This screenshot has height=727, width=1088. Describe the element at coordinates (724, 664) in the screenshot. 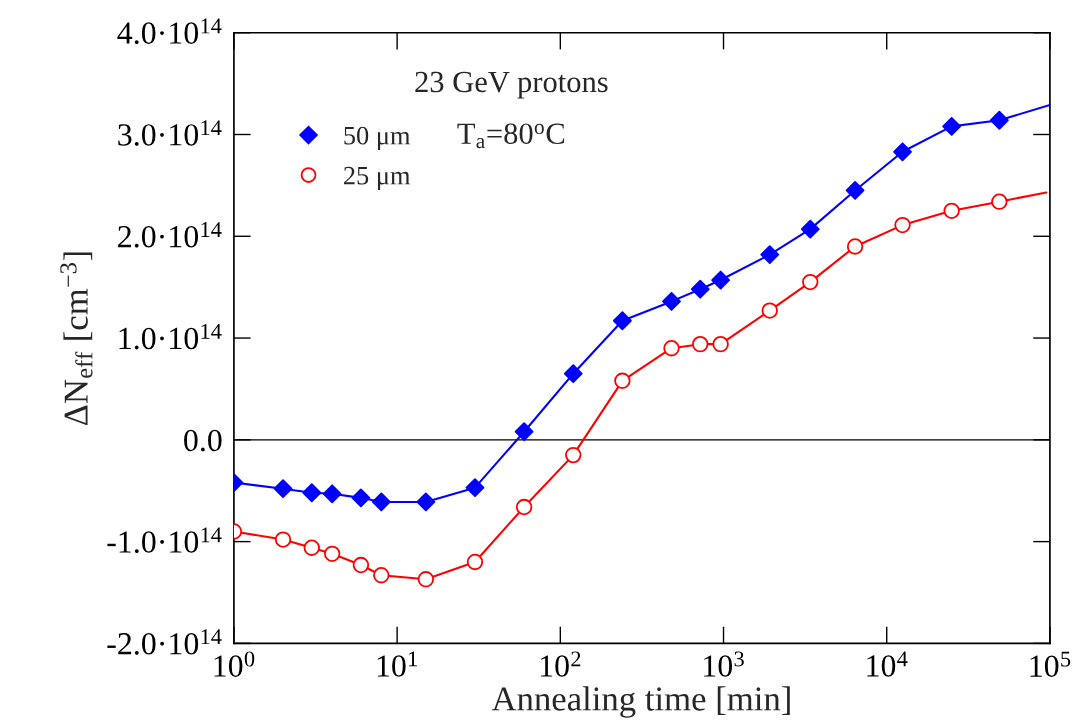

I see `x-tick-label: 10$^{3}$` at that location.